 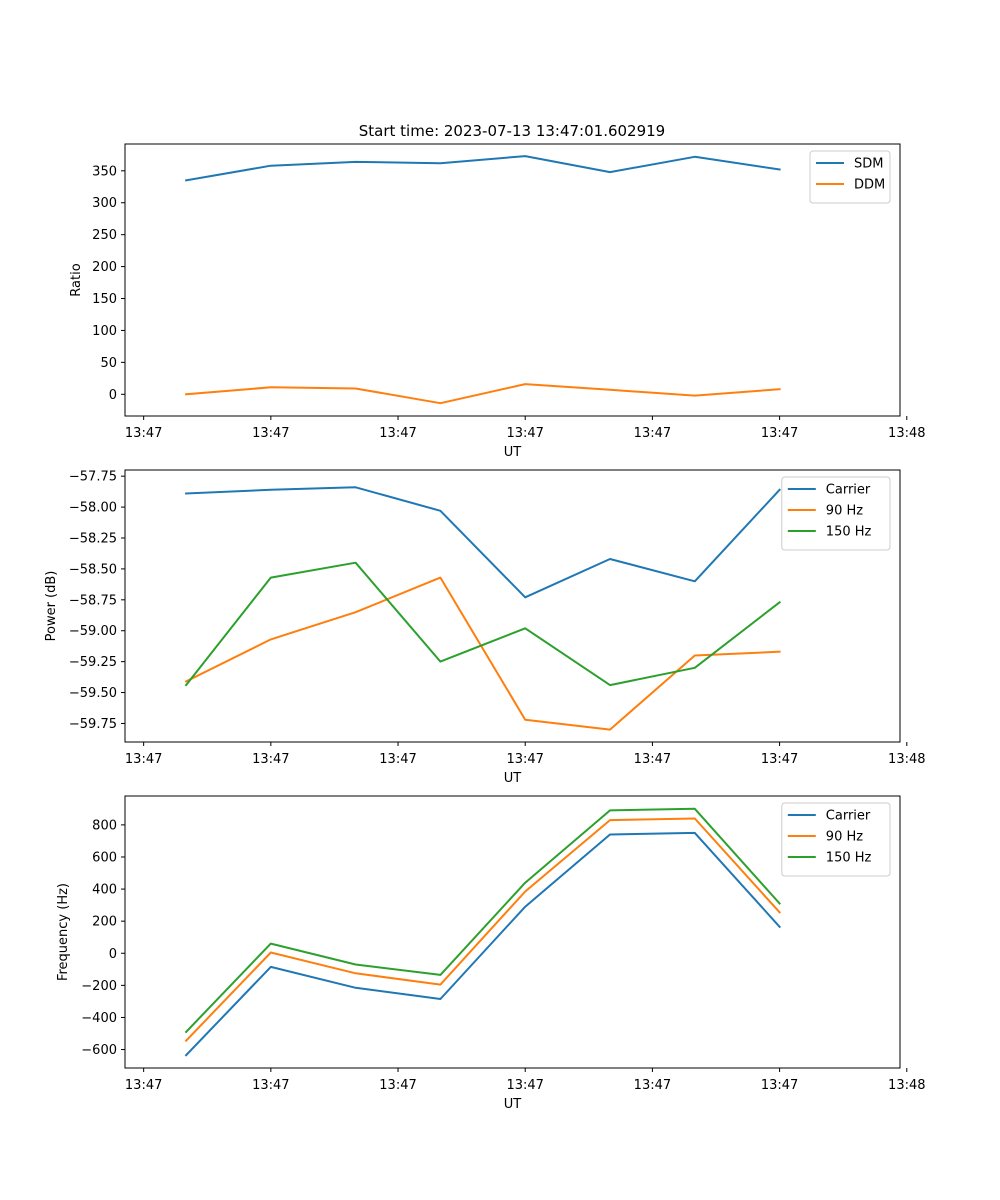 What do you see at coordinates (99, 1018) in the screenshot?
I see `frequency-y-tick-label: −400` at bounding box center [99, 1018].